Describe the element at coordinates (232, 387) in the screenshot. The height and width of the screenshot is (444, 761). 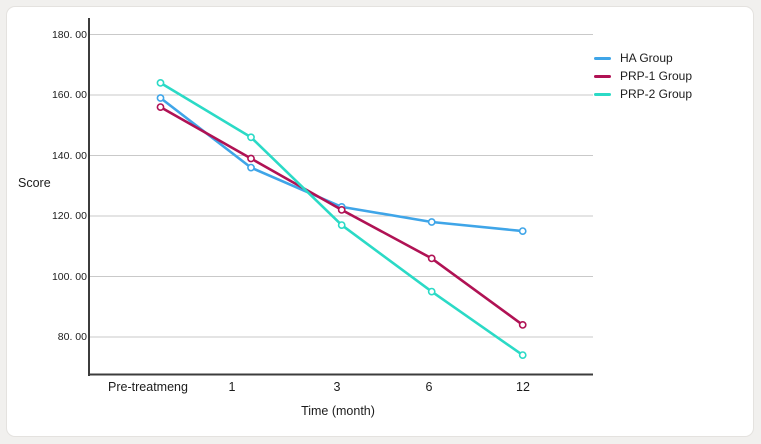
I see `x-axis-tick-label: 1` at that location.